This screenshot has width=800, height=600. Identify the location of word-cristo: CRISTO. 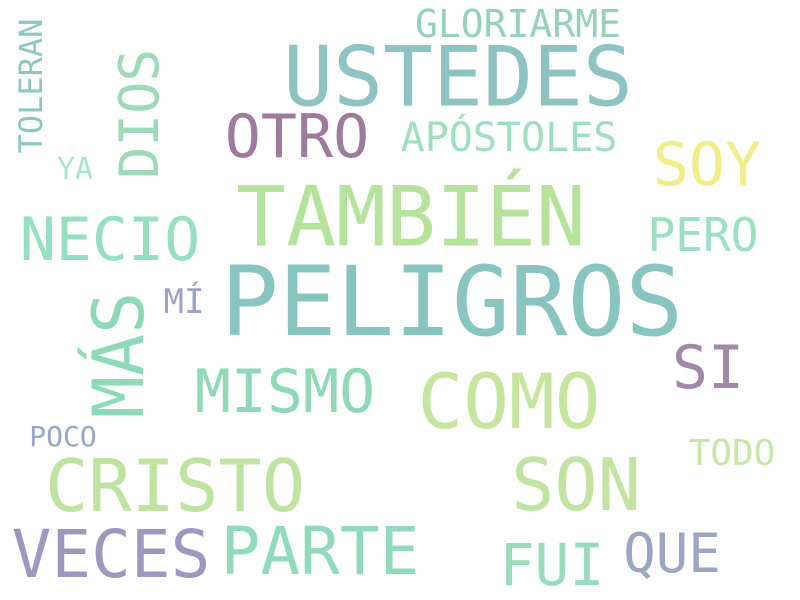
(175, 486).